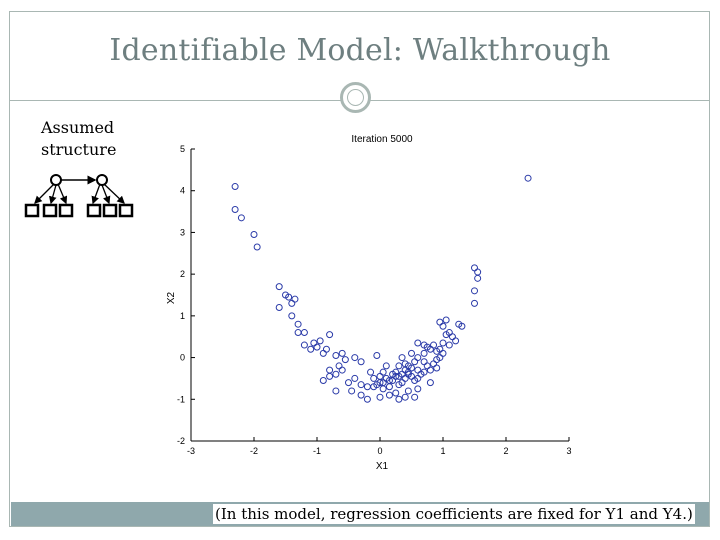  Describe the element at coordinates (78, 139) in the screenshot. I see `assumed-structure-label: Assumed structure` at that location.